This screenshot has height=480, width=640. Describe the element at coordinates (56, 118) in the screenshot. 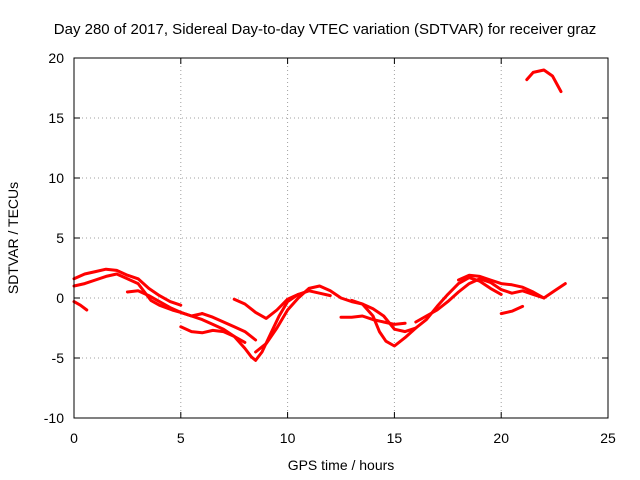

I see `y-tick-label: 15` at that location.